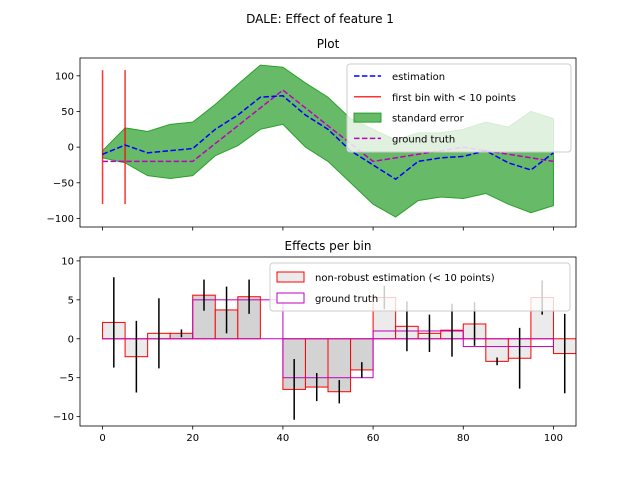  Describe the element at coordinates (373, 438) in the screenshot. I see `bottom-xtick-label: 60` at that location.